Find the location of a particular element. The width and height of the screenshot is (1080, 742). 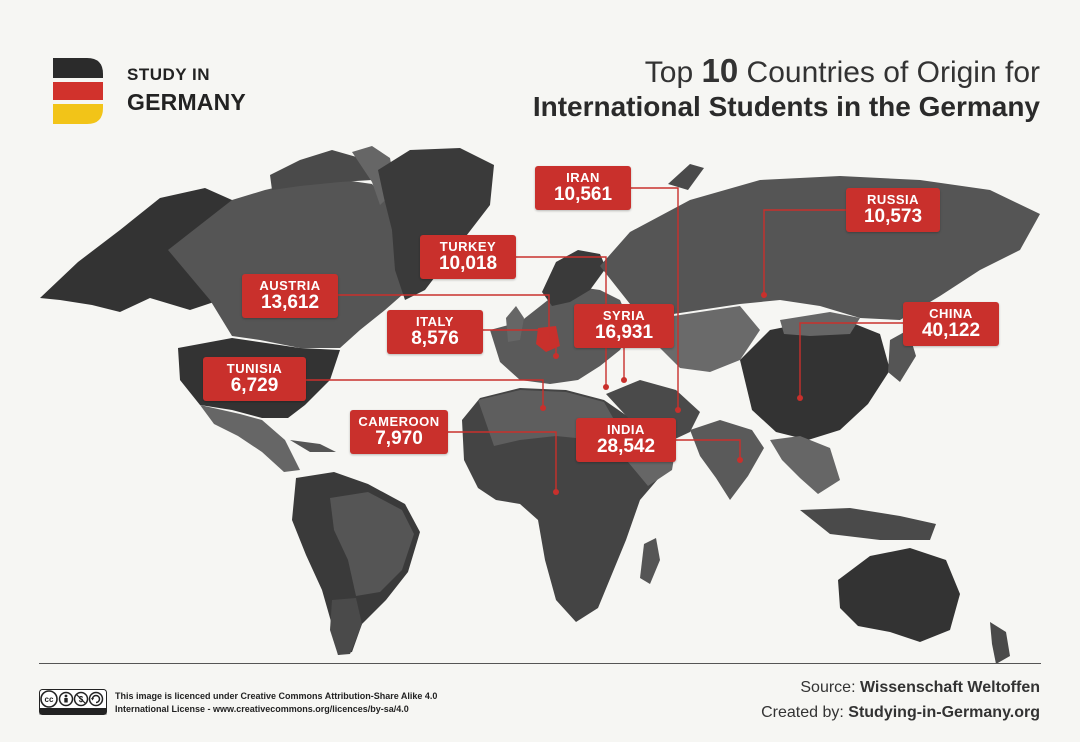

connector-austria is located at coordinates (444, 319).